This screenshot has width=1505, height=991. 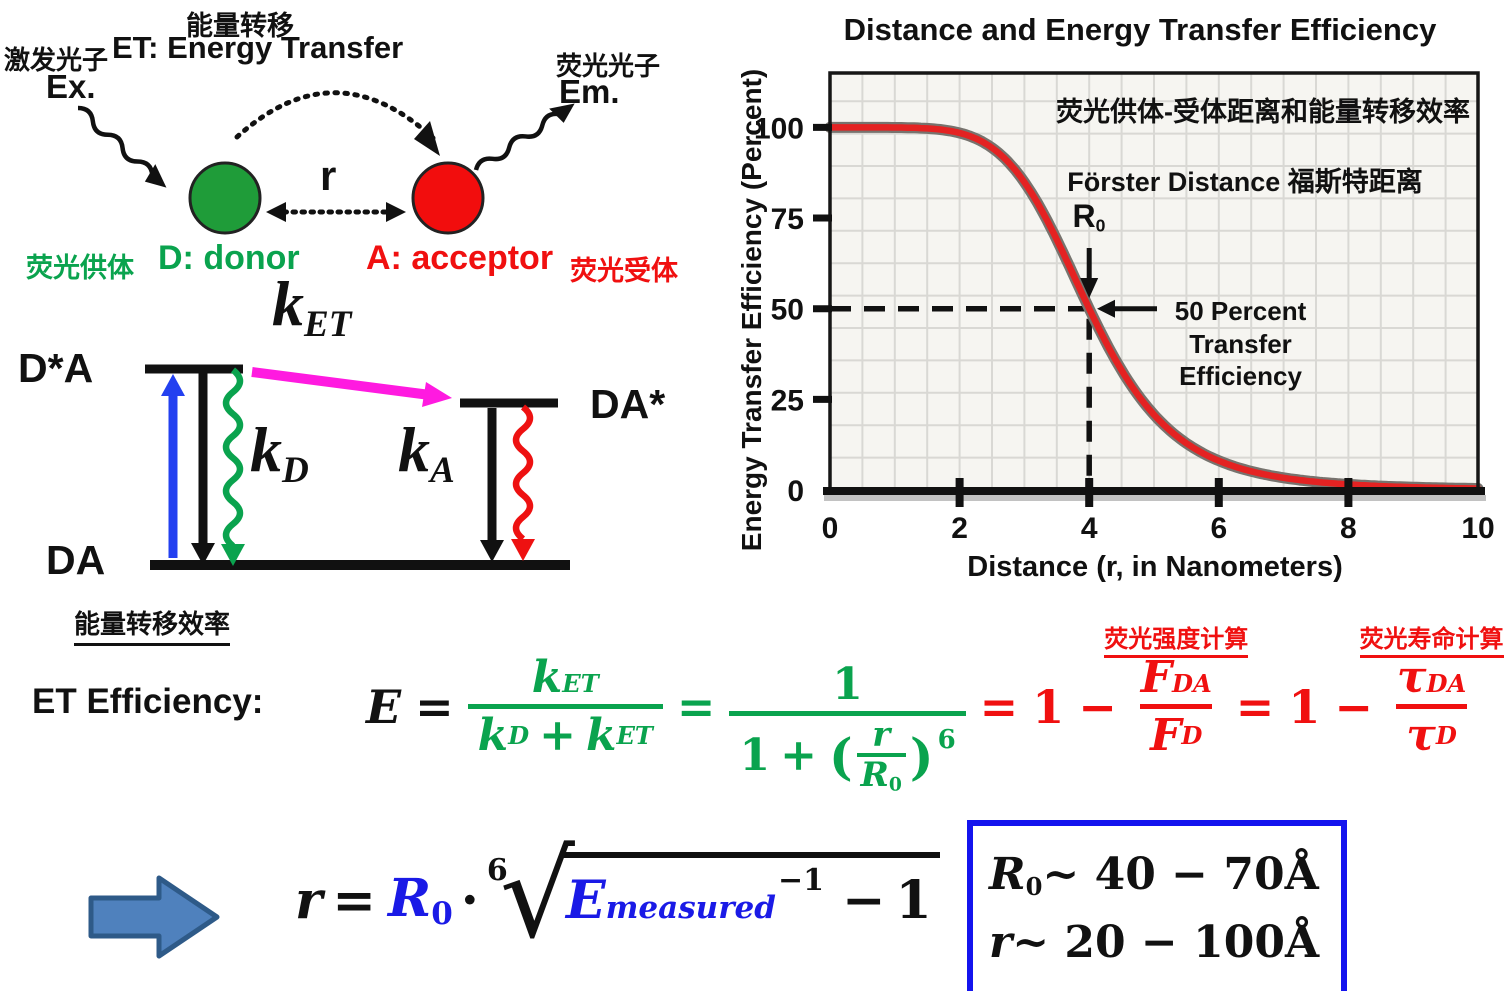 What do you see at coordinates (537, 894) in the screenshot?
I see `radical-sign: √` at bounding box center [537, 894].